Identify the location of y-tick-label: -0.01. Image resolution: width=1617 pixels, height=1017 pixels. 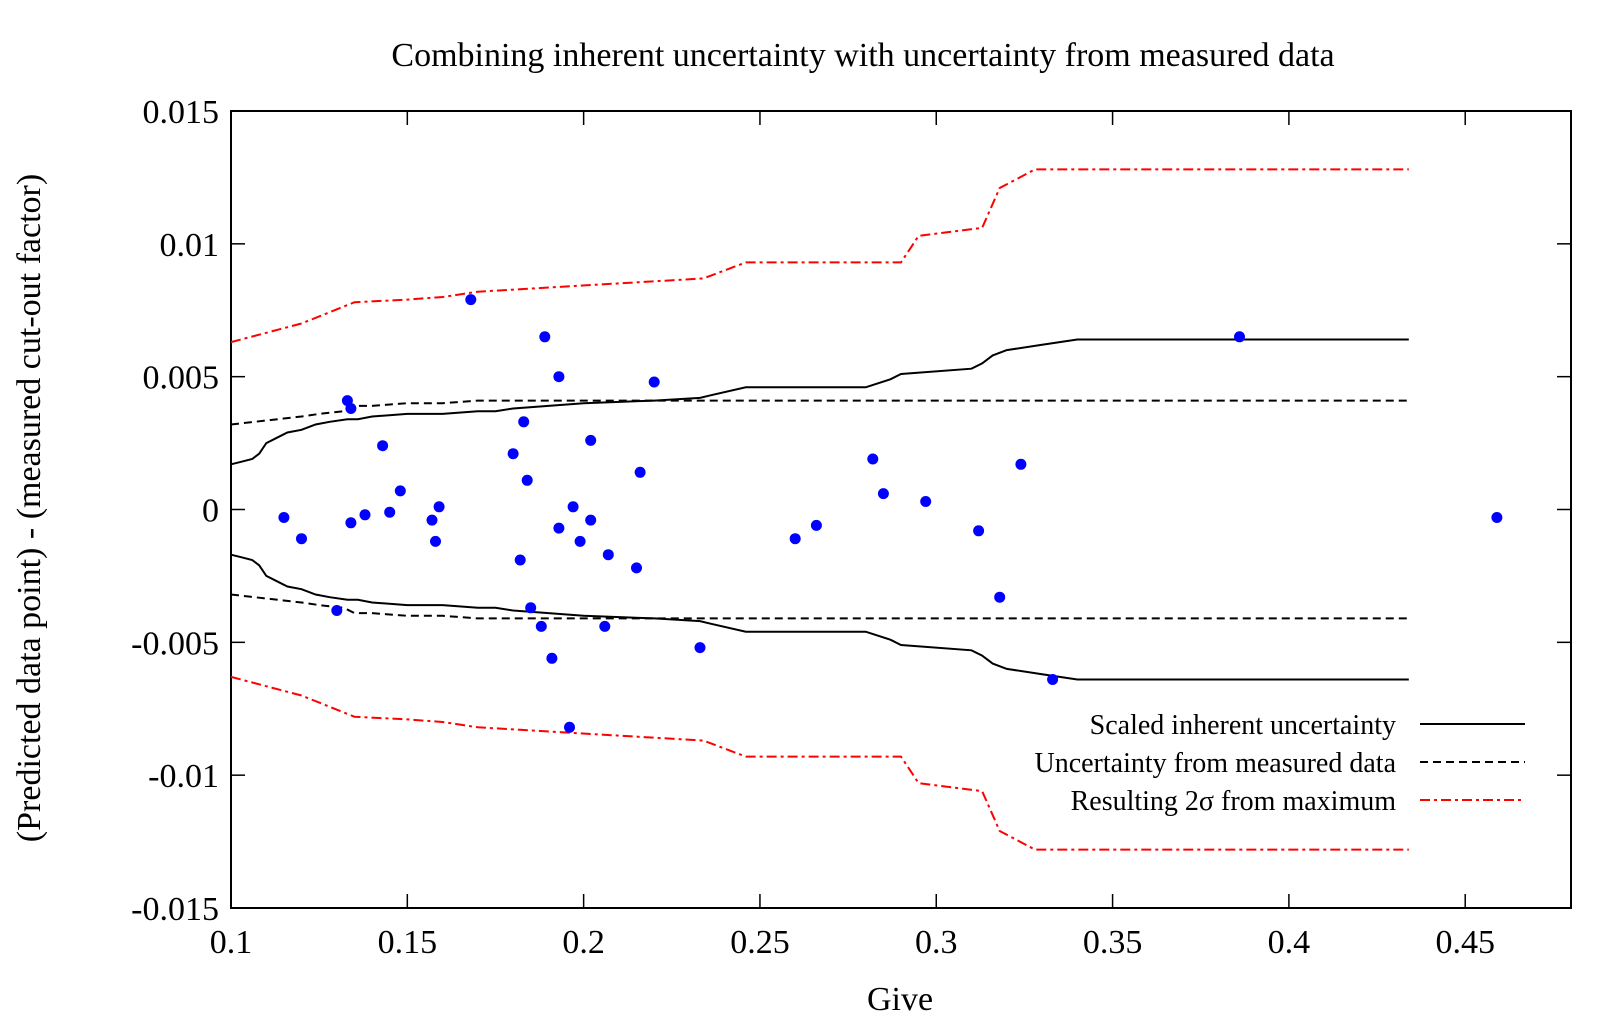
(183, 776).